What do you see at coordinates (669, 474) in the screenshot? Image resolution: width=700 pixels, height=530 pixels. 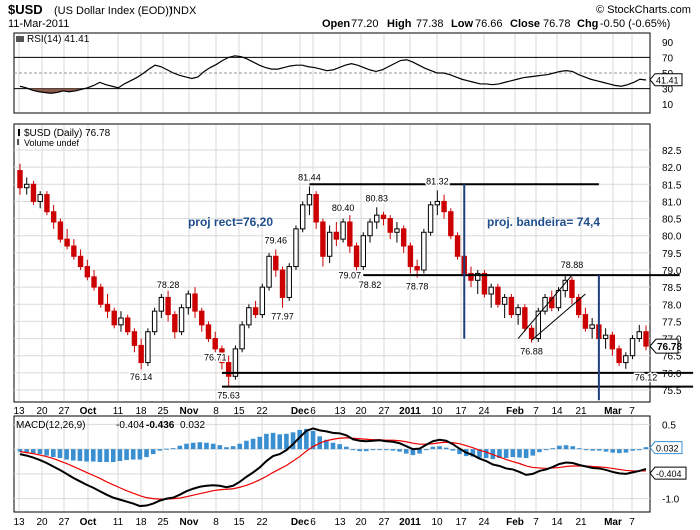 I see `macd-badge-text: -0.404` at bounding box center [669, 474].